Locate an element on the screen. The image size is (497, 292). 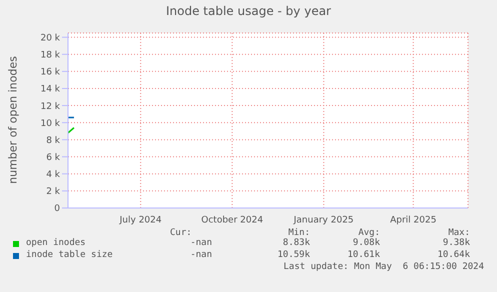
text: Cur: is located at coordinates (181, 233).